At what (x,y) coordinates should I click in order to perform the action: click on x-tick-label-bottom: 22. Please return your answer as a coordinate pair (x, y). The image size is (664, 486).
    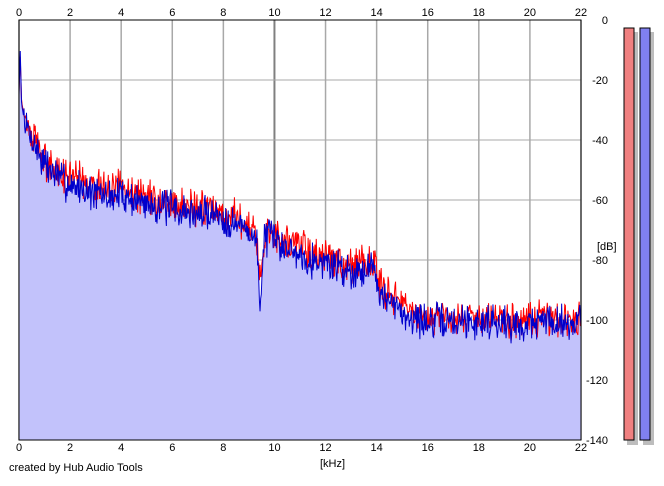
    Looking at the image, I should click on (581, 448).